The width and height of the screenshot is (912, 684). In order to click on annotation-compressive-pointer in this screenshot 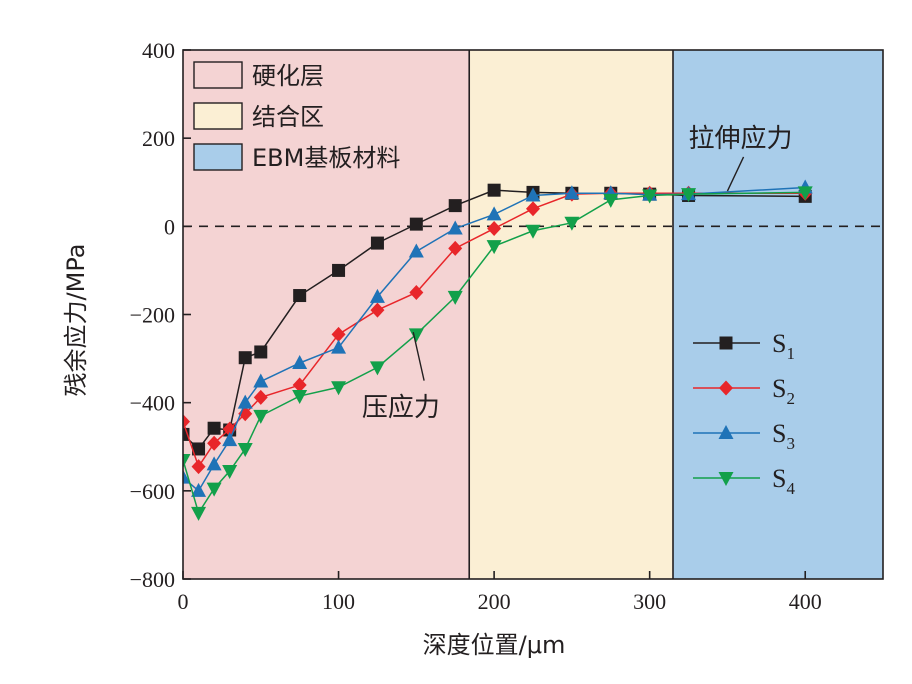, I will do `click(418, 356)`.